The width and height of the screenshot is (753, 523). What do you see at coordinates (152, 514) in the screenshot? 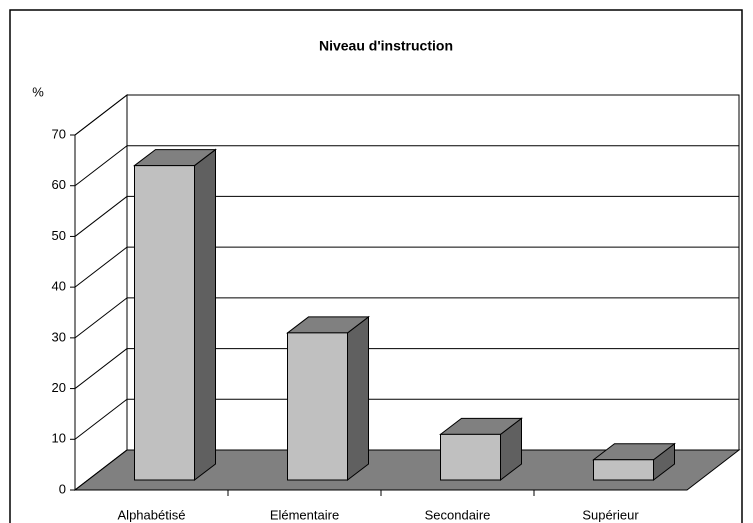
I see `x-tick-label: Alphabétisé` at bounding box center [152, 514].